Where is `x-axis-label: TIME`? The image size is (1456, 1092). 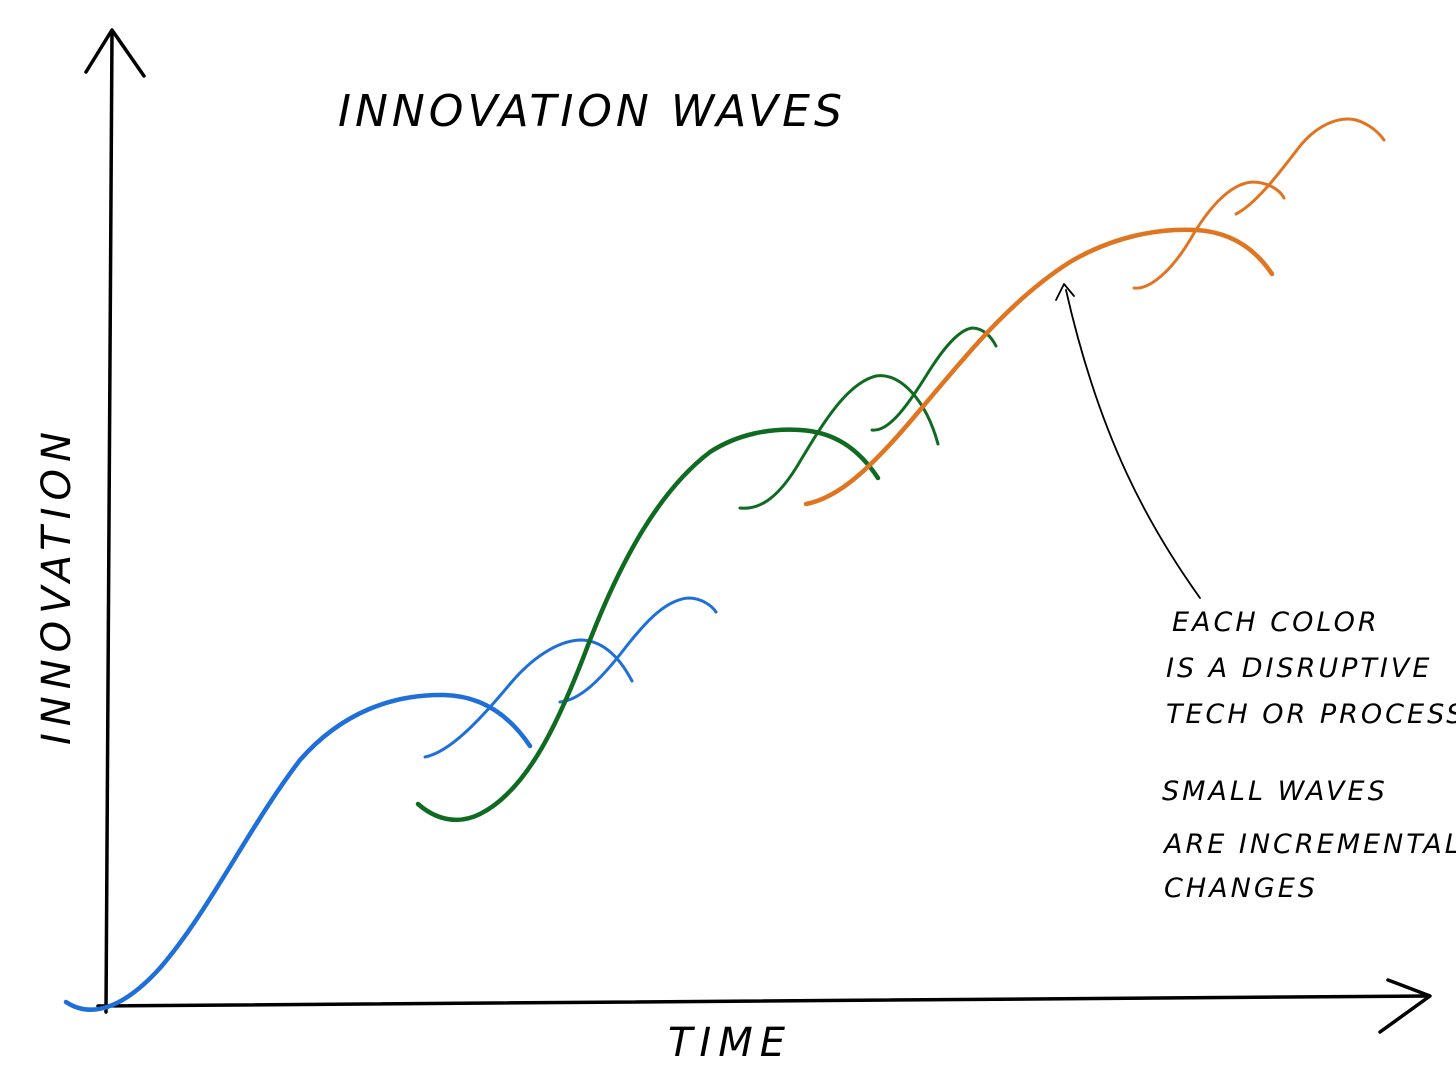 x-axis-label: TIME is located at coordinates (730, 1043).